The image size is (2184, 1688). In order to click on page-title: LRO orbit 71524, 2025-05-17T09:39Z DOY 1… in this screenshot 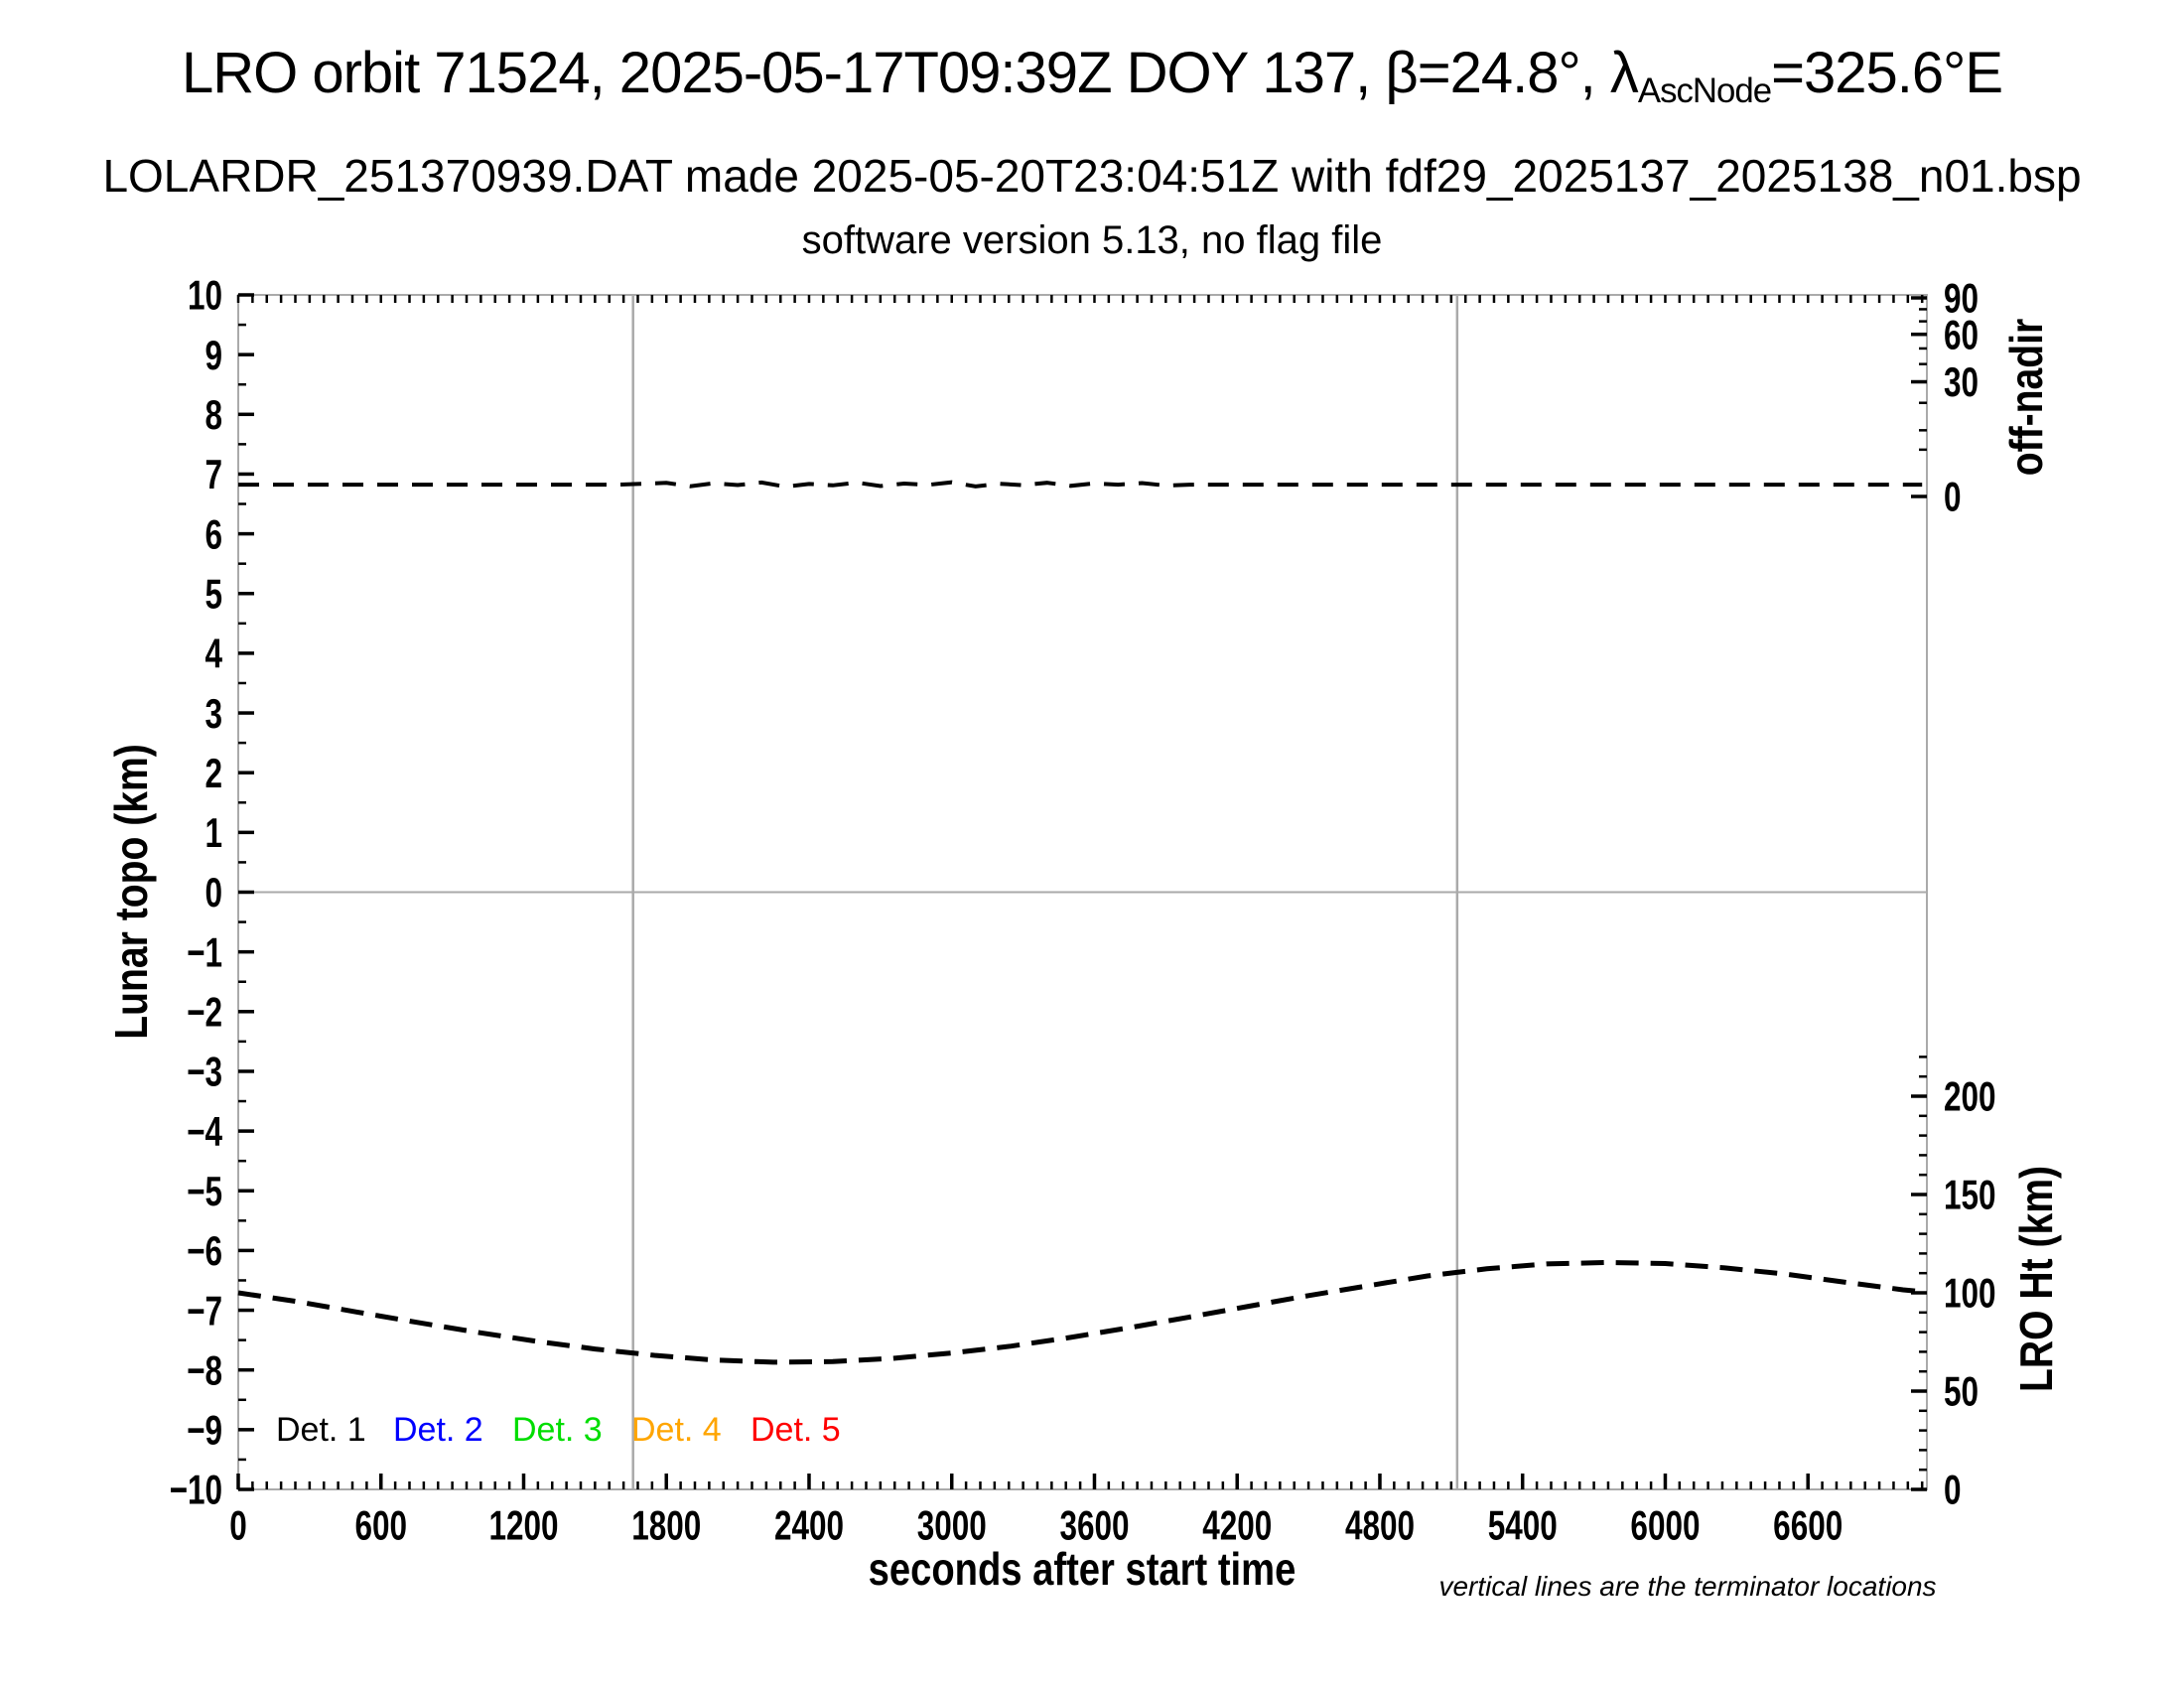, I will do `click(1092, 75)`.